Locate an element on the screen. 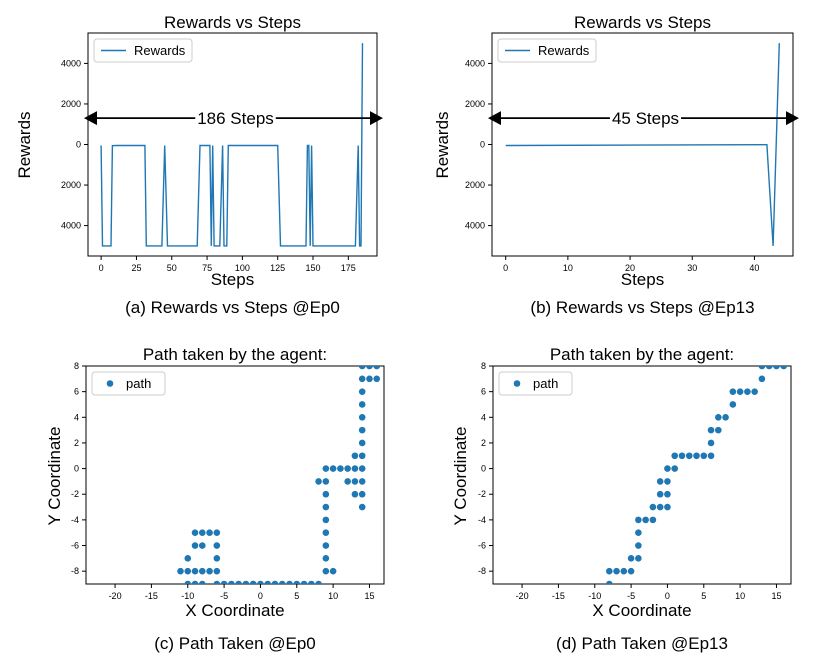  annotation-background is located at coordinates (235, 119).